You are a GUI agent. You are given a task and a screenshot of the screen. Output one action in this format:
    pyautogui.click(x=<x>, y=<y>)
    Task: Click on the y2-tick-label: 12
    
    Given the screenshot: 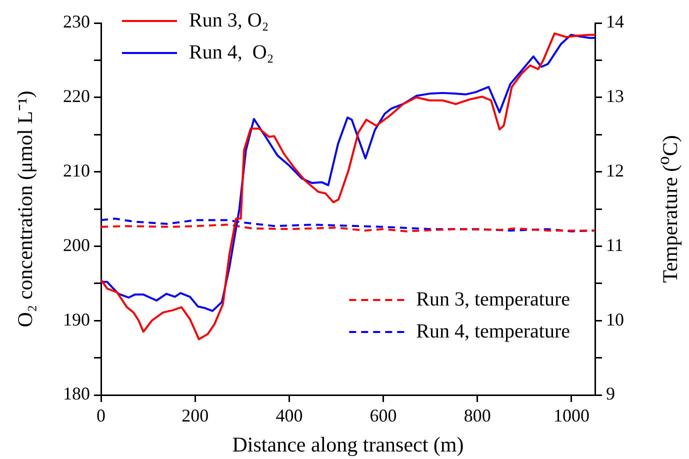 What is the action you would take?
    pyautogui.click(x=615, y=170)
    